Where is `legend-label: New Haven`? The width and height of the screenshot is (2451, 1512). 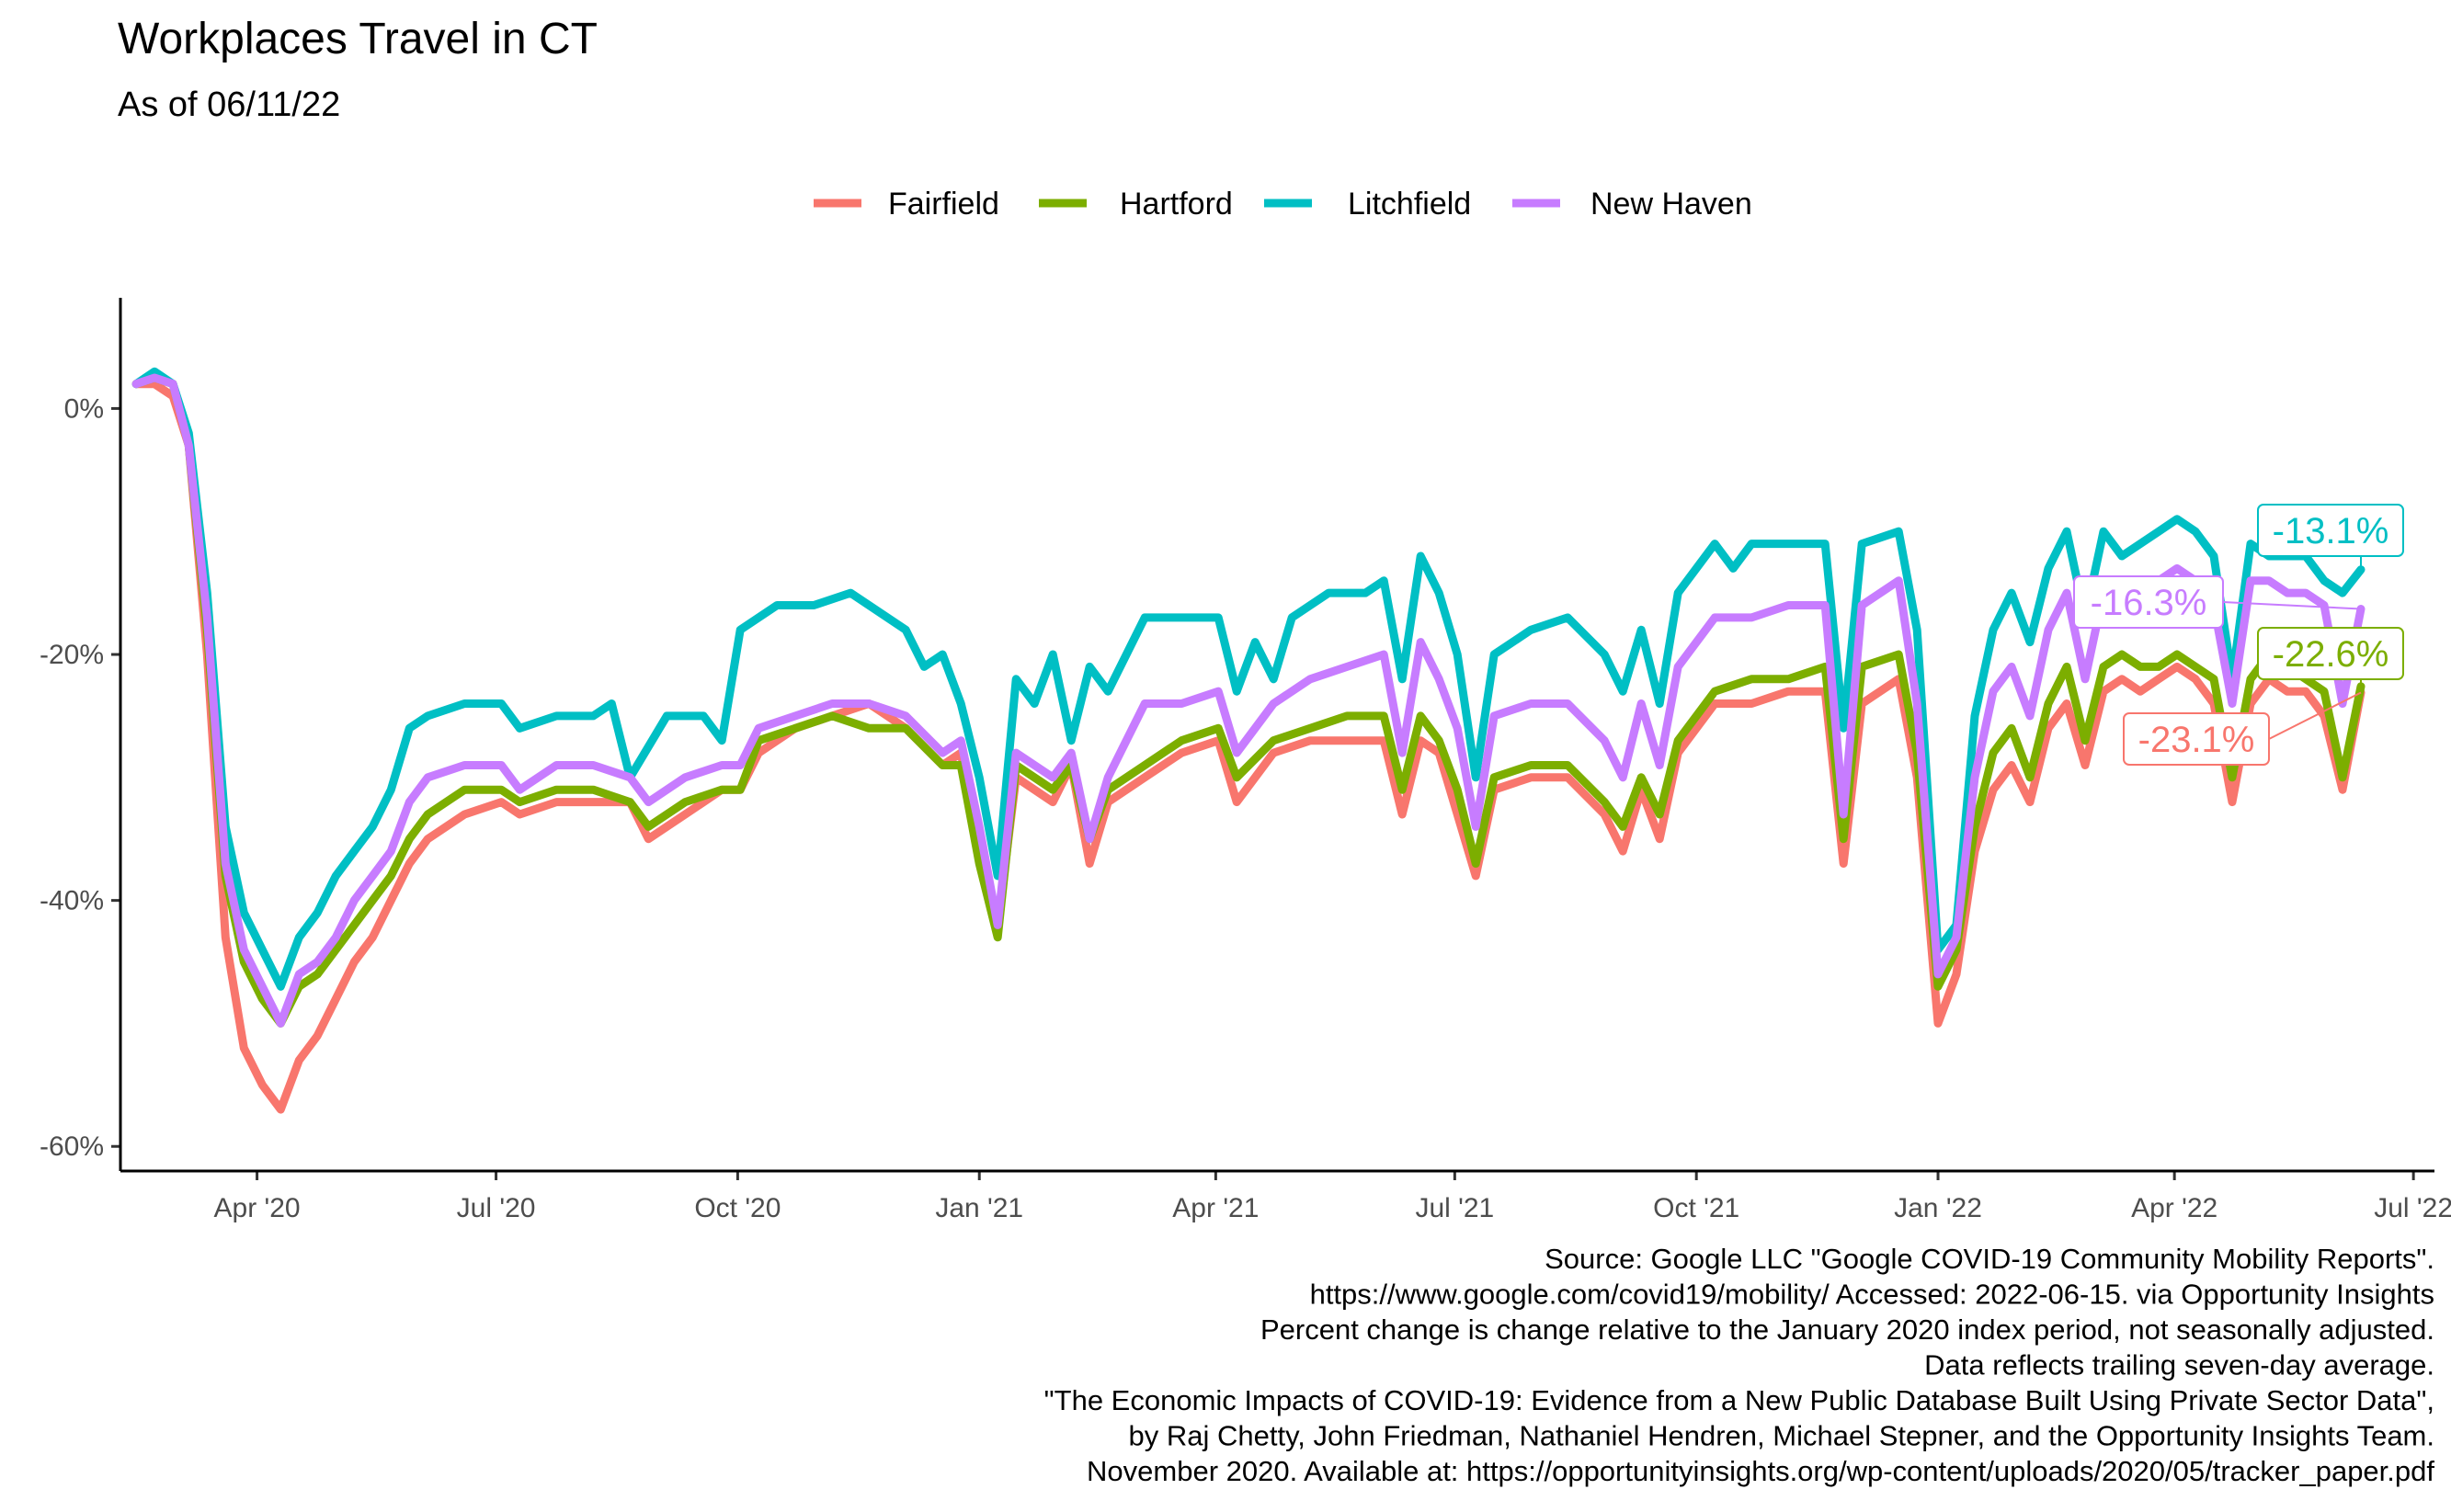 legend-label: New Haven is located at coordinates (1671, 204).